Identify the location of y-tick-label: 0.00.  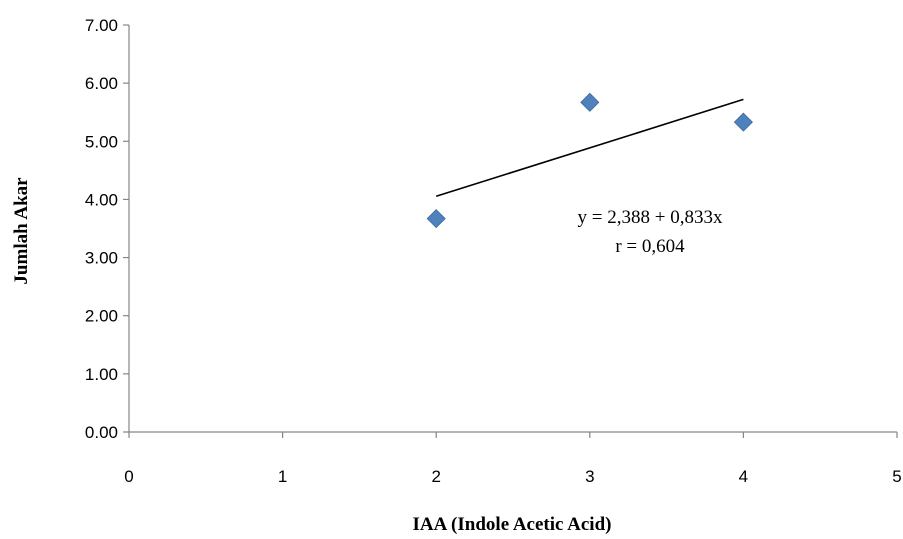
(101, 432).